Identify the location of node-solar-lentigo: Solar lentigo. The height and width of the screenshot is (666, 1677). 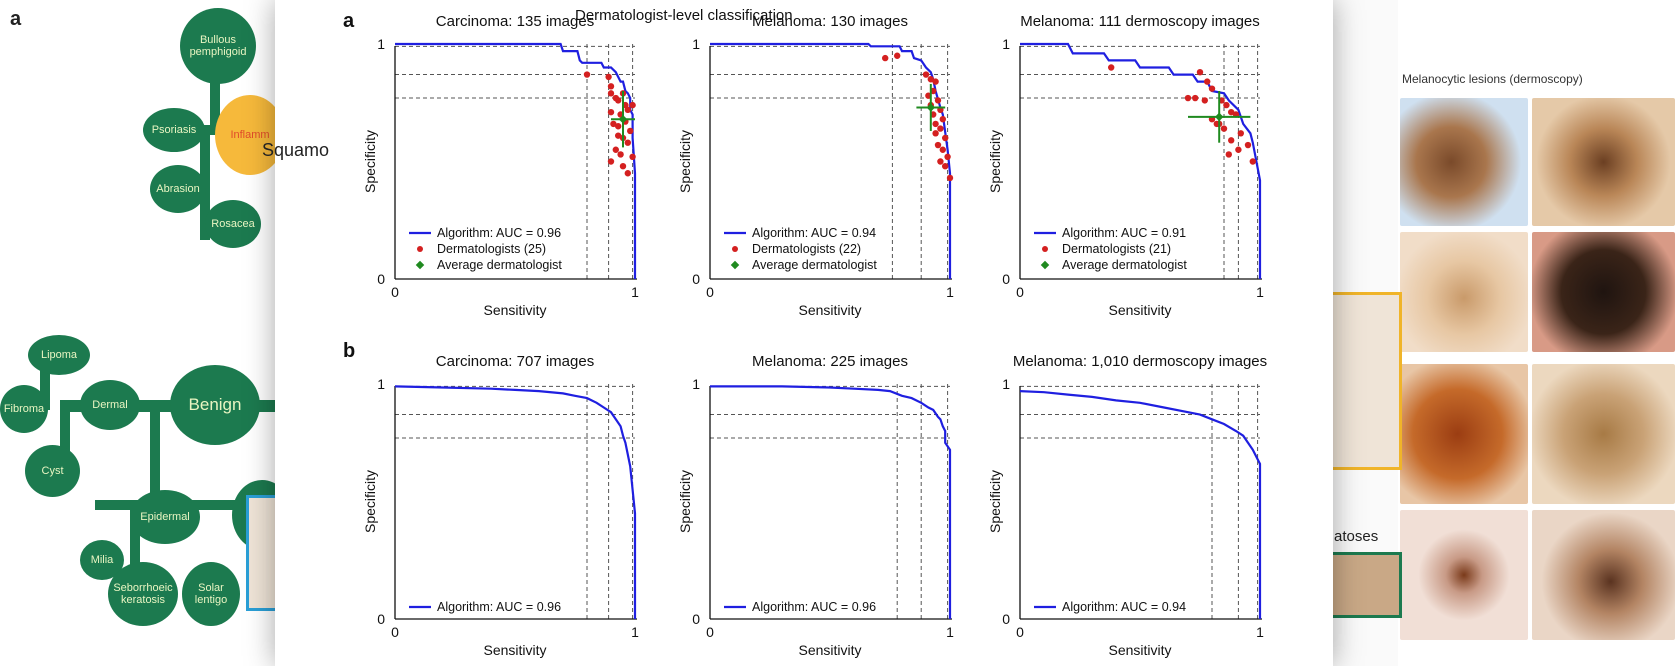
(211, 594).